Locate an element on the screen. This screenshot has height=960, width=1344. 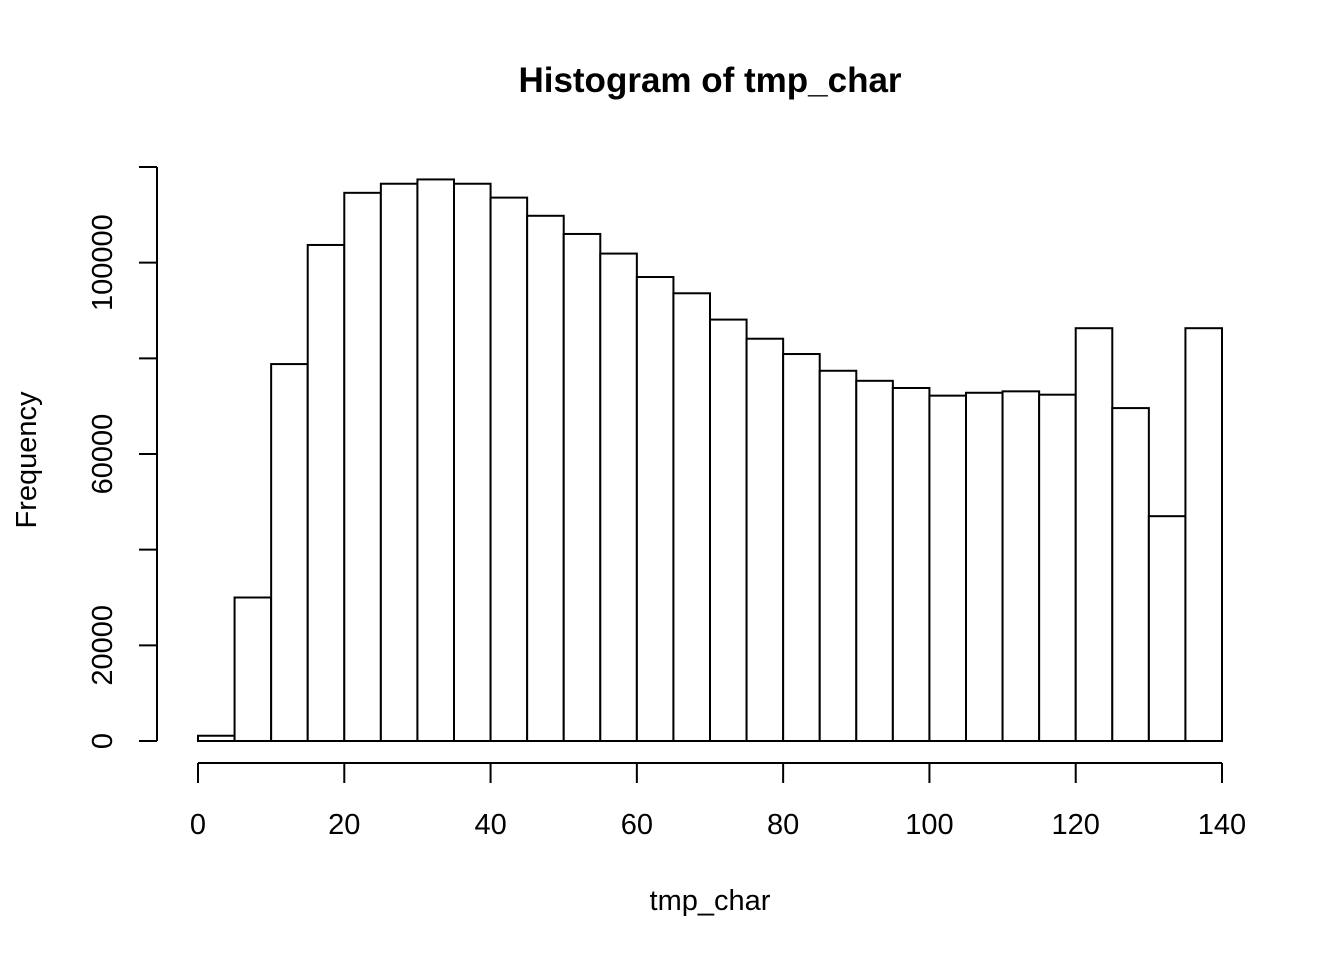
x-tick-label-2: 40 is located at coordinates (490, 825).